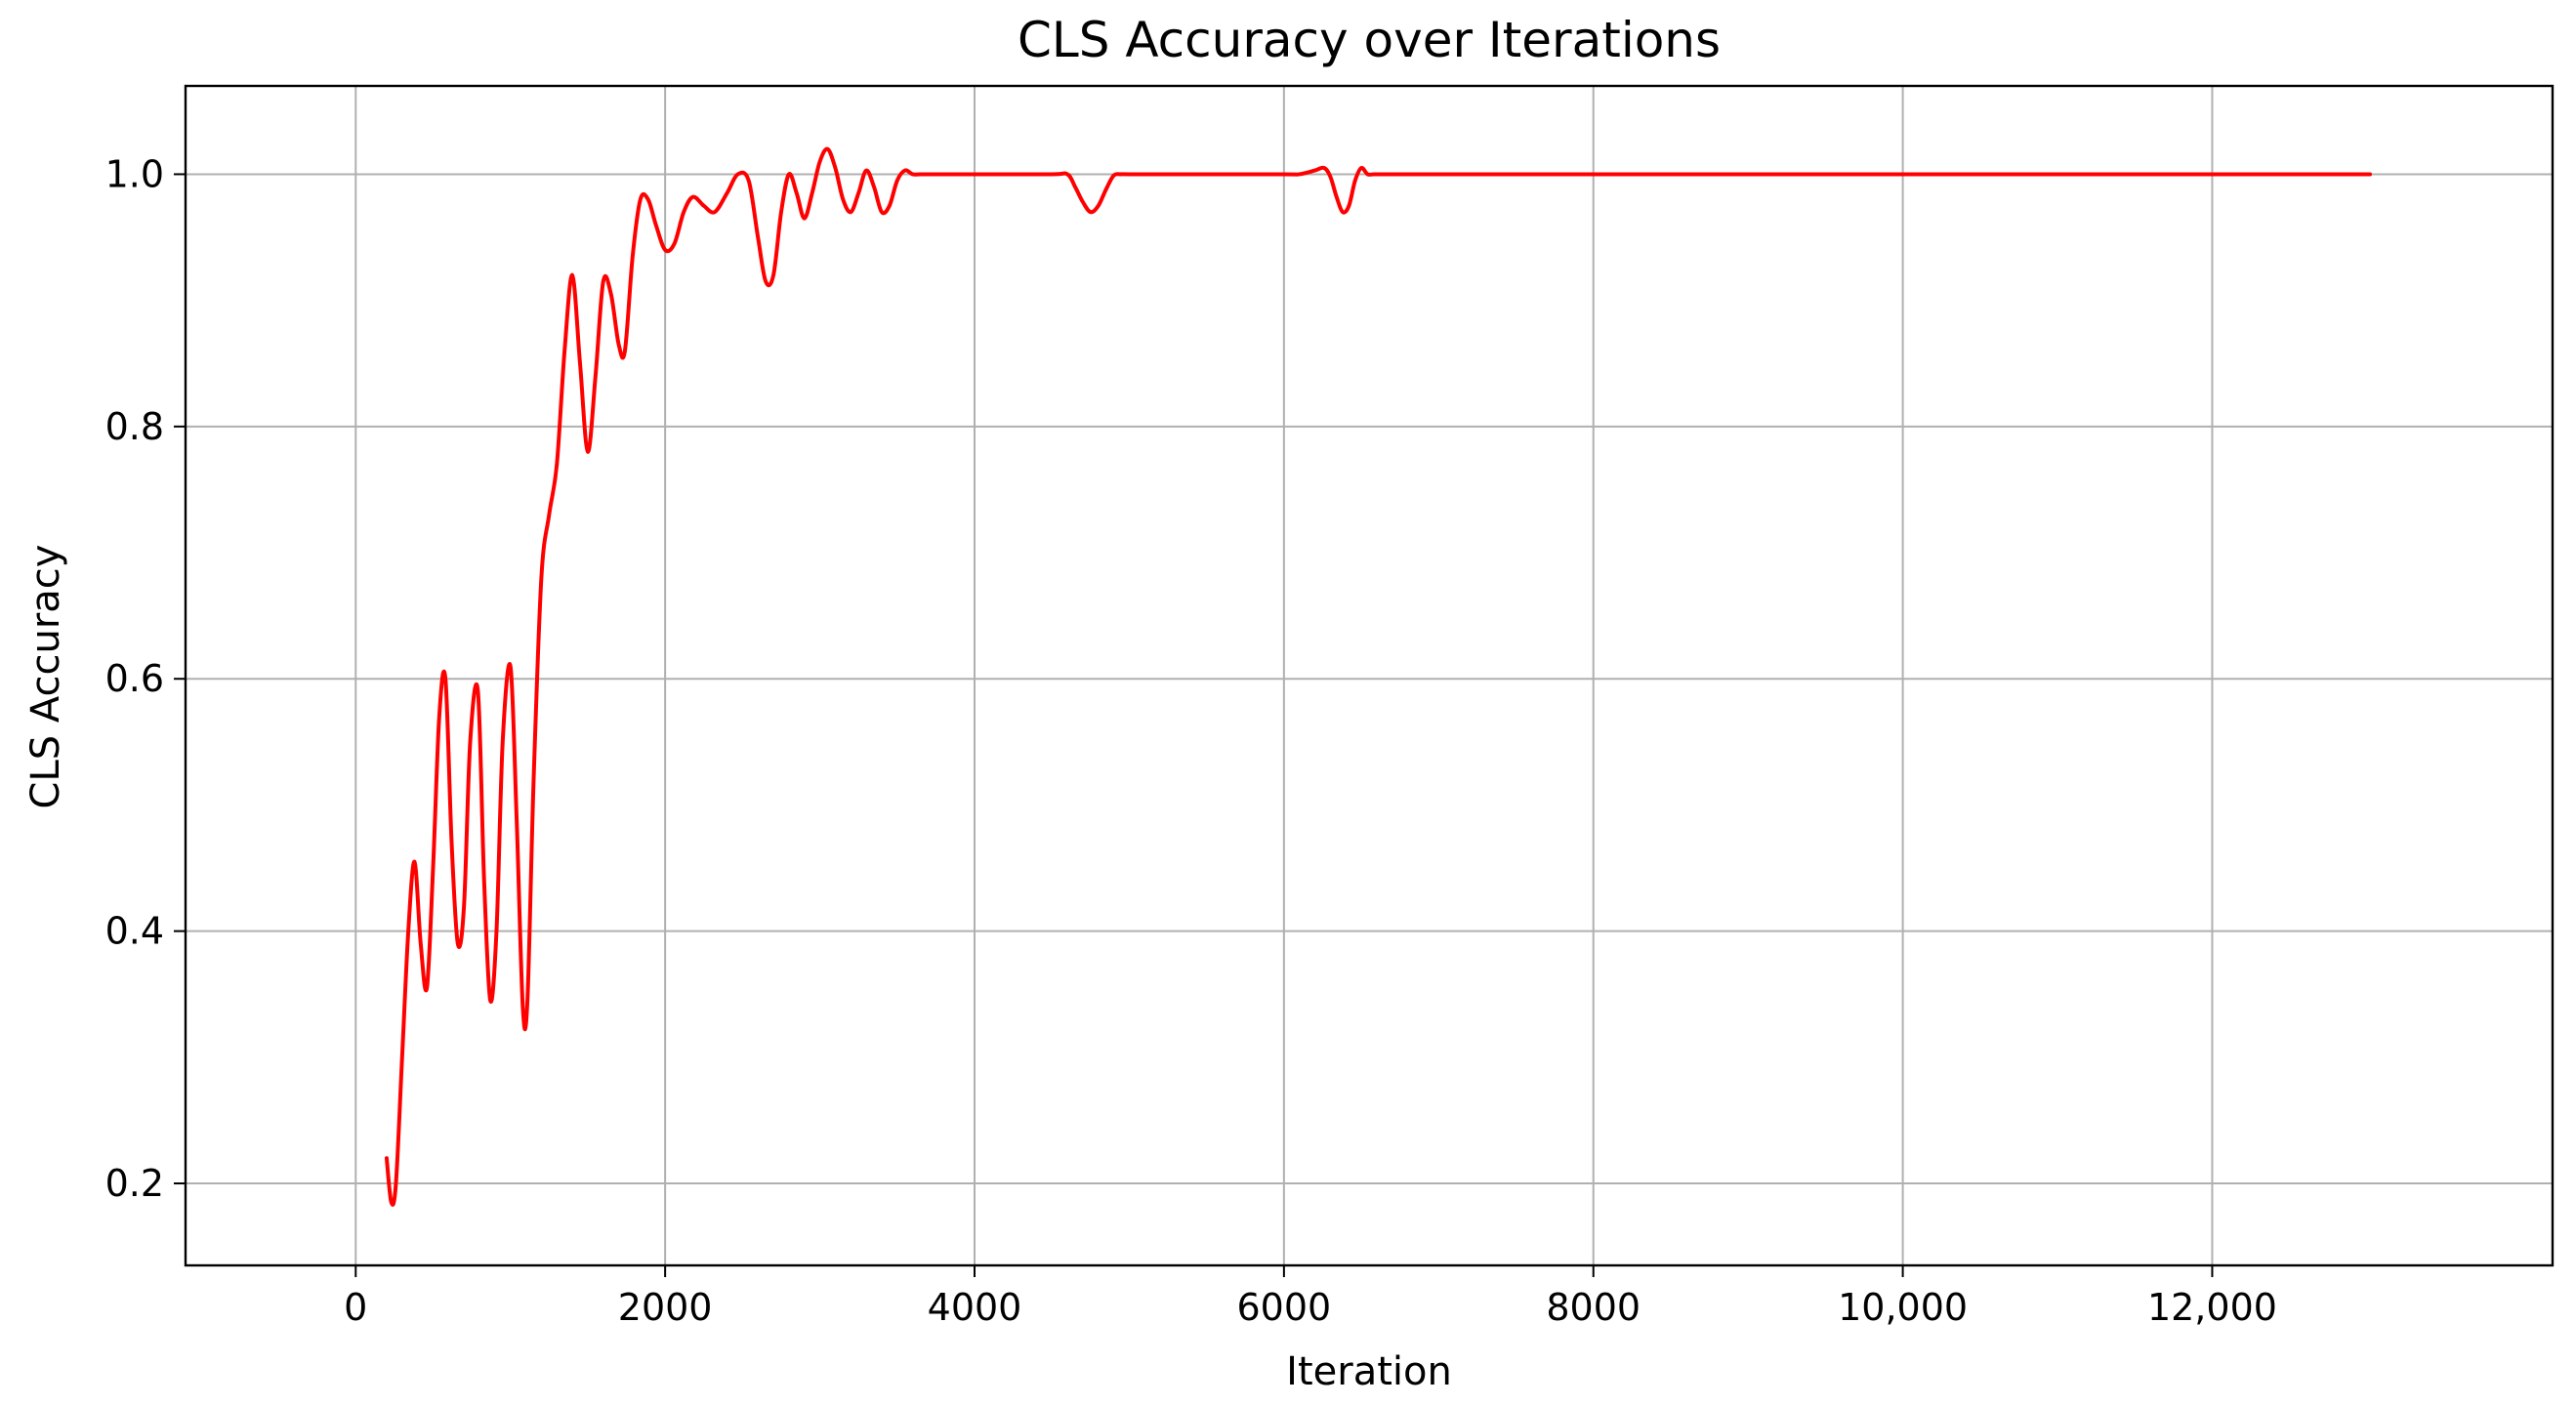 Image resolution: width=2576 pixels, height=1406 pixels. I want to click on chart-title: CLS Accuracy over Iterations, so click(1370, 40).